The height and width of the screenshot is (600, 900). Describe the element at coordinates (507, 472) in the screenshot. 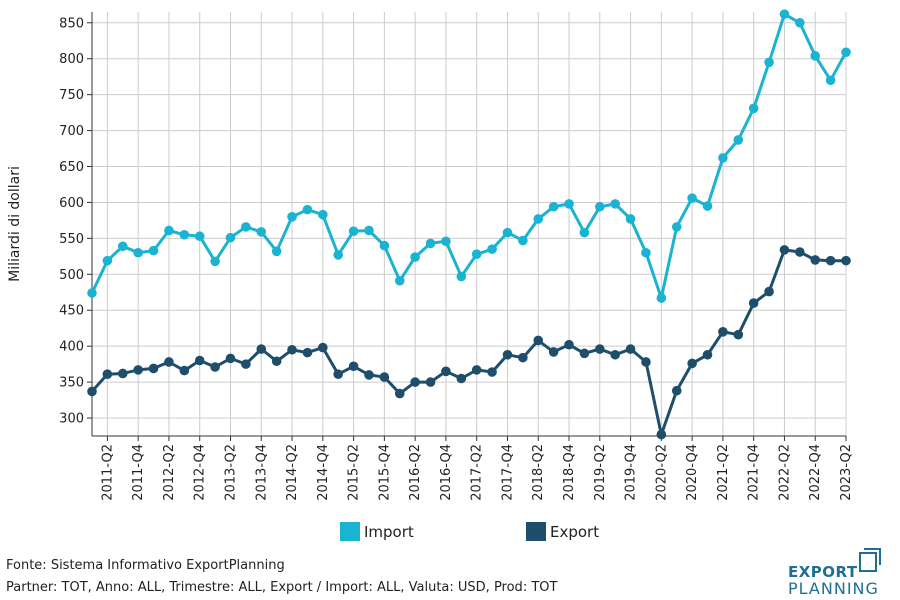

I see `x-tick-label: 2017-Q4` at that location.